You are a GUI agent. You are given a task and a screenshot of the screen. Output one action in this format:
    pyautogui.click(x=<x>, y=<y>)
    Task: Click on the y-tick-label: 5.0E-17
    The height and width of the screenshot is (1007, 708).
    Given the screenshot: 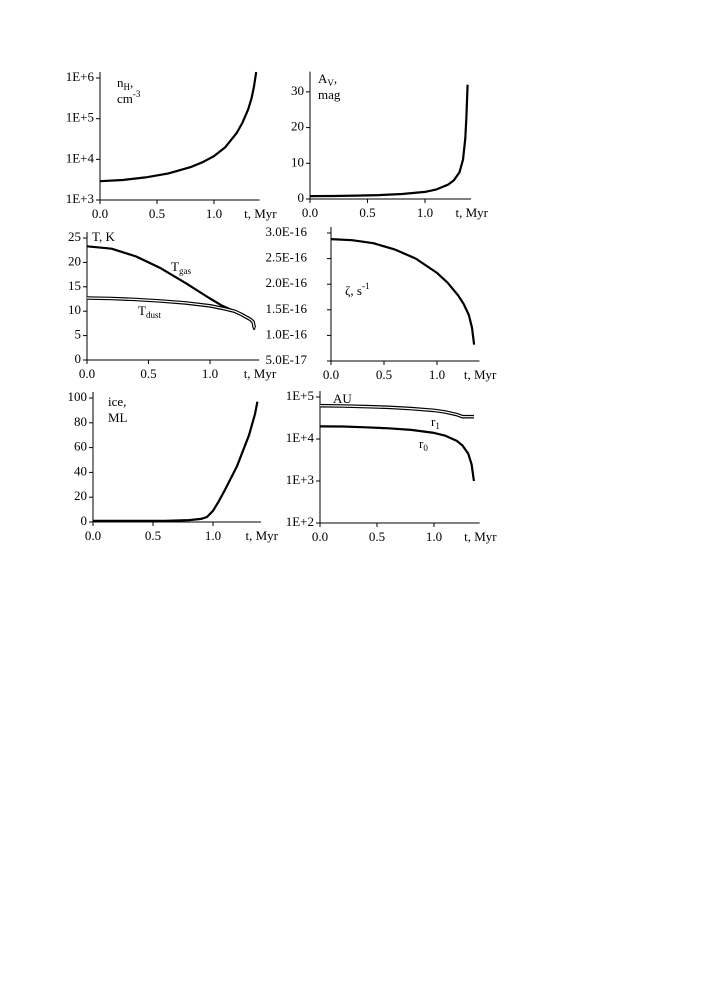 What is the action you would take?
    pyautogui.click(x=286, y=359)
    